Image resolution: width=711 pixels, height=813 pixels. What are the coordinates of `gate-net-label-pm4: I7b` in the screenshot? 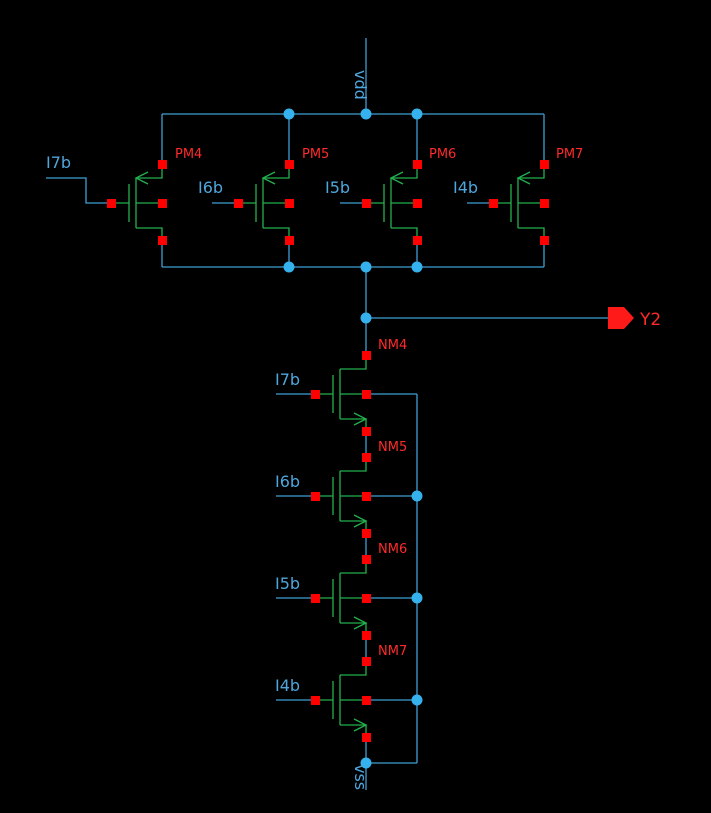 It's located at (58, 162).